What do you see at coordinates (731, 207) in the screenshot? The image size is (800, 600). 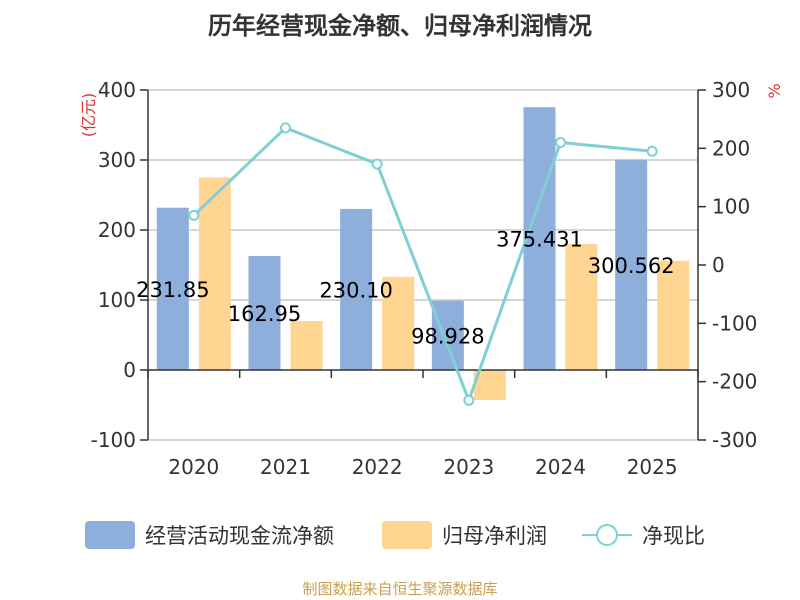 I see `right-axis-tick-label: 100` at bounding box center [731, 207].